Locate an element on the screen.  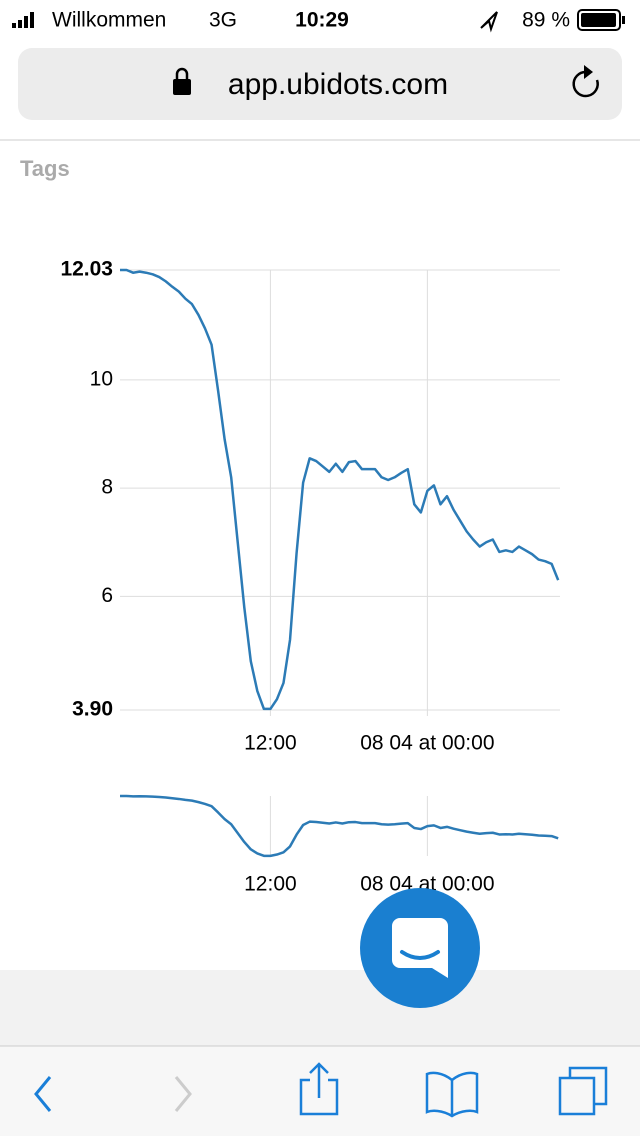
y-tick-label: 12.03 is located at coordinates (86, 269).